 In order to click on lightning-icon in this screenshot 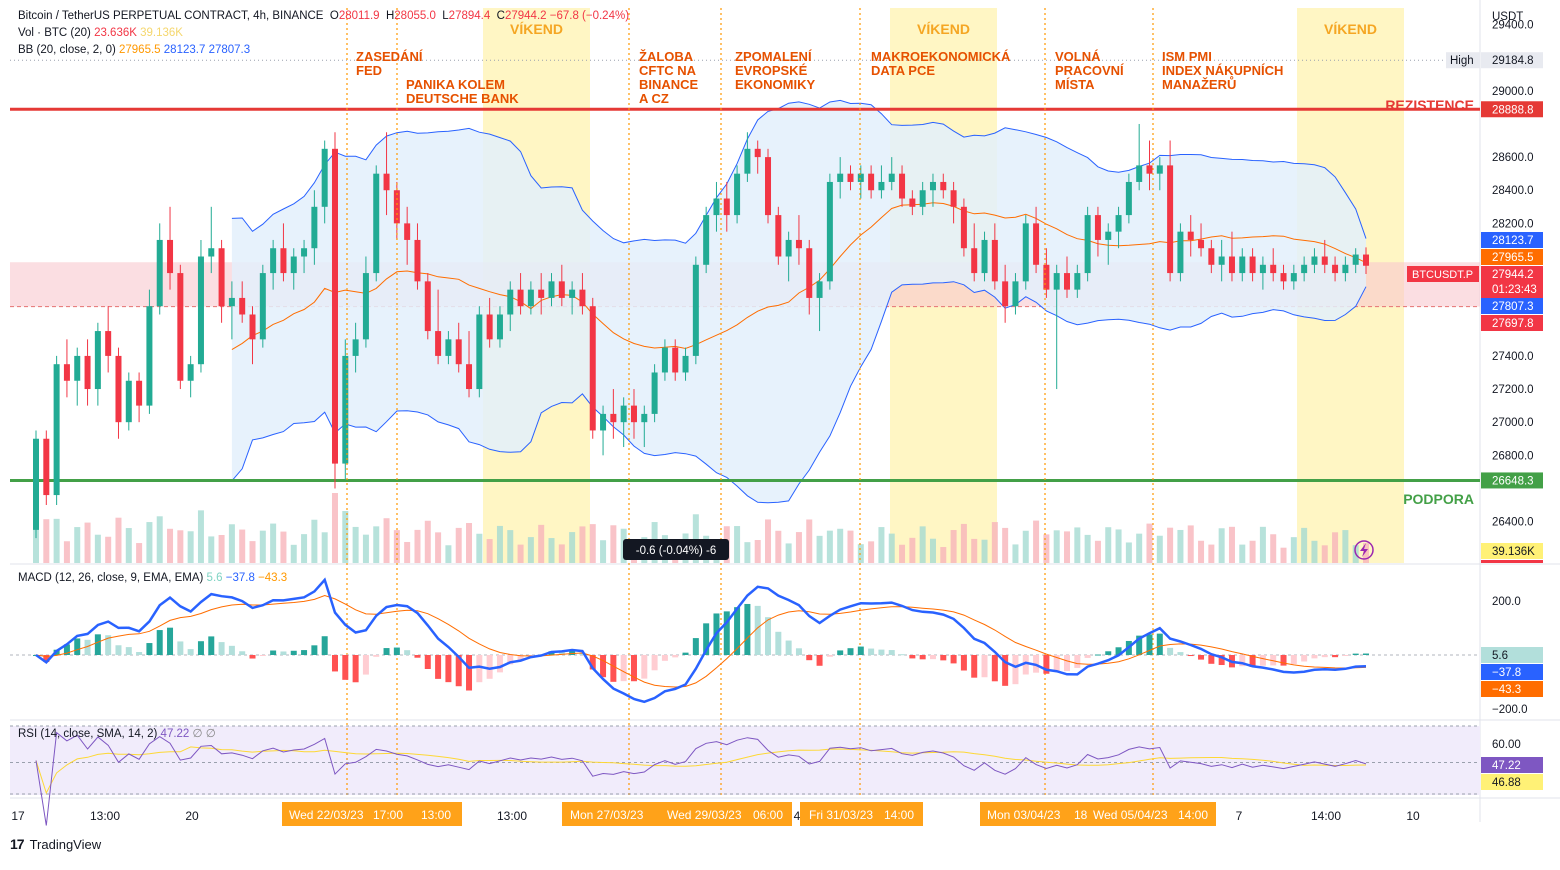, I will do `click(1364, 550)`.